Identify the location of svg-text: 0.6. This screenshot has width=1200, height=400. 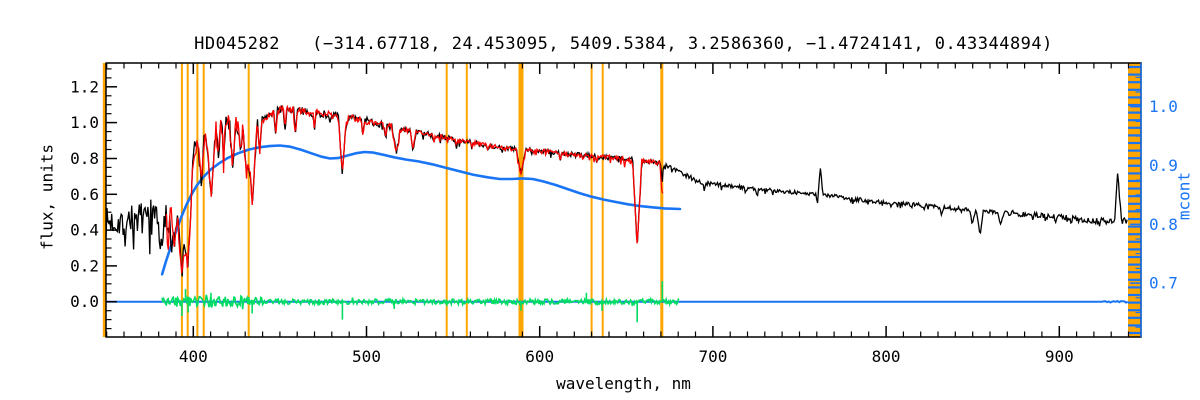
(84, 194).